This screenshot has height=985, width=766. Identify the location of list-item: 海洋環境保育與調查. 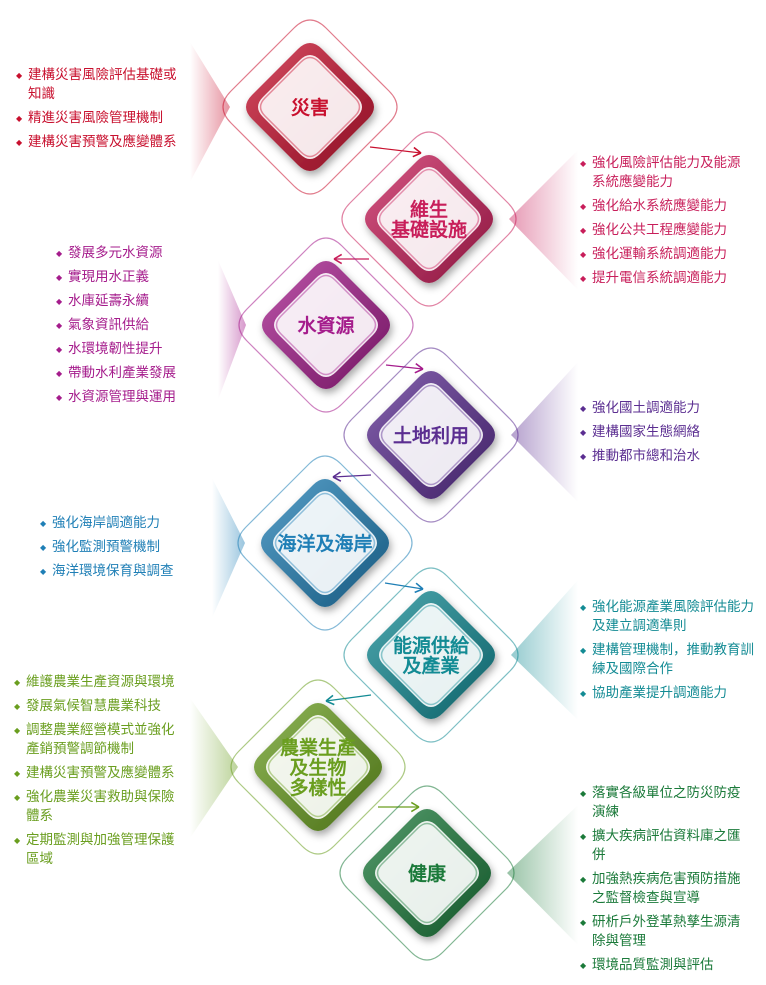
(125, 571).